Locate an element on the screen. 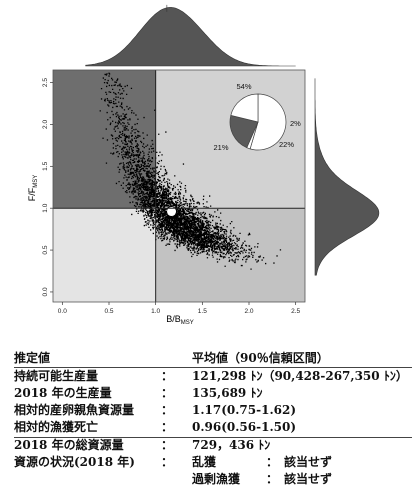  x-tick-label: 0.0 is located at coordinates (62, 311).